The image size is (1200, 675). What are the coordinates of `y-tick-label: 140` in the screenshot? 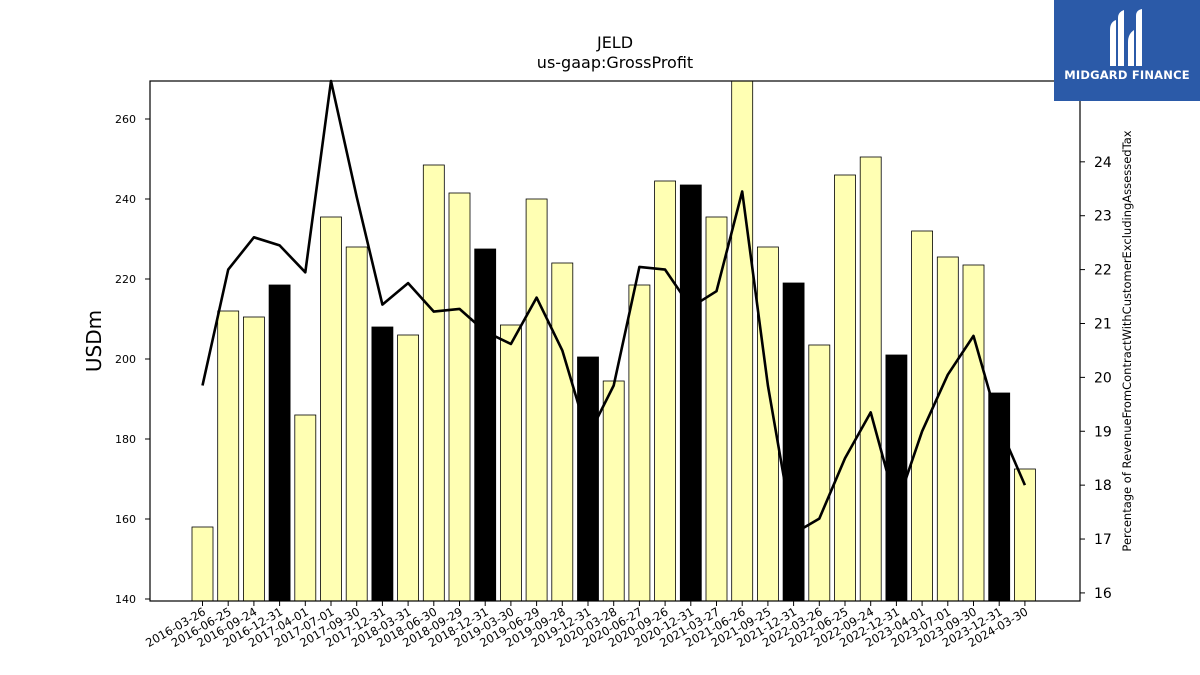 It's located at (125, 599).